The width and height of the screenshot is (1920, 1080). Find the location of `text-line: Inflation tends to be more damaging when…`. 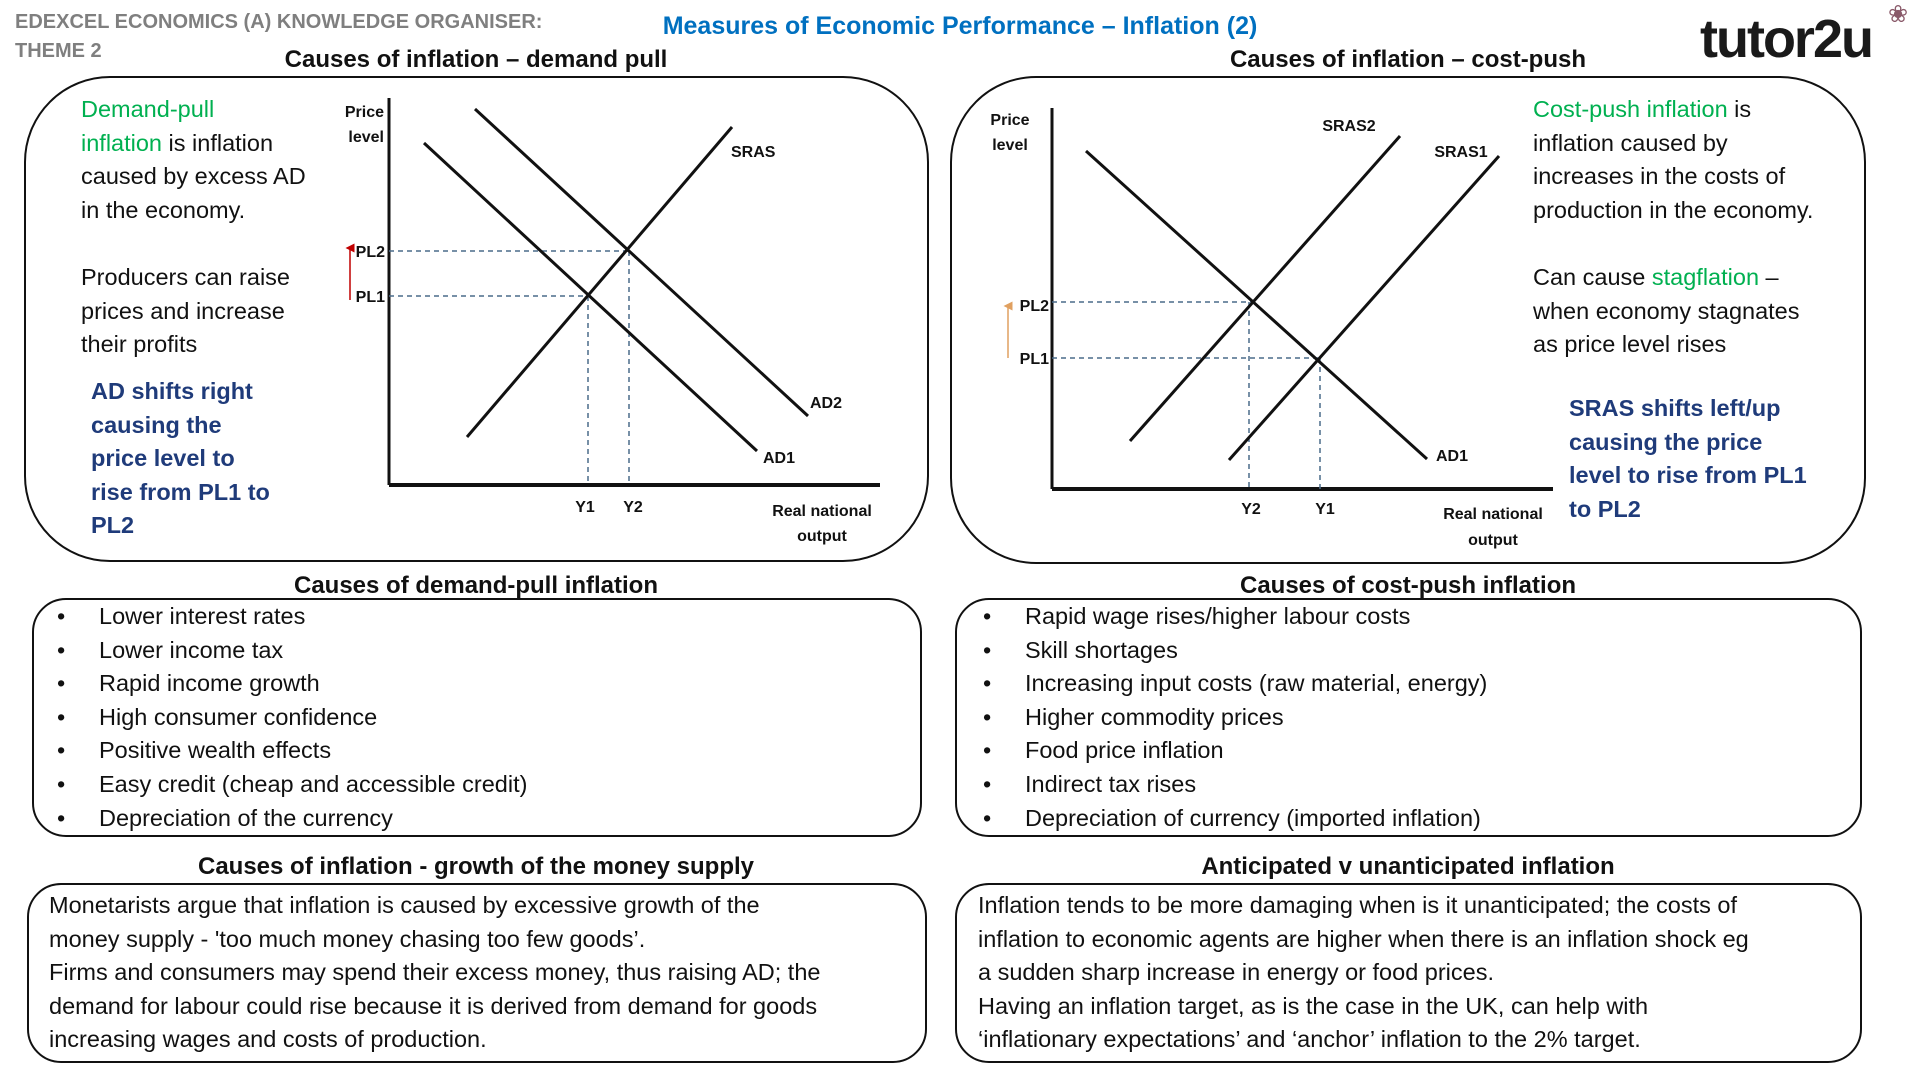

text-line: Inflation tends to be more damaging when… is located at coordinates (1357, 905).